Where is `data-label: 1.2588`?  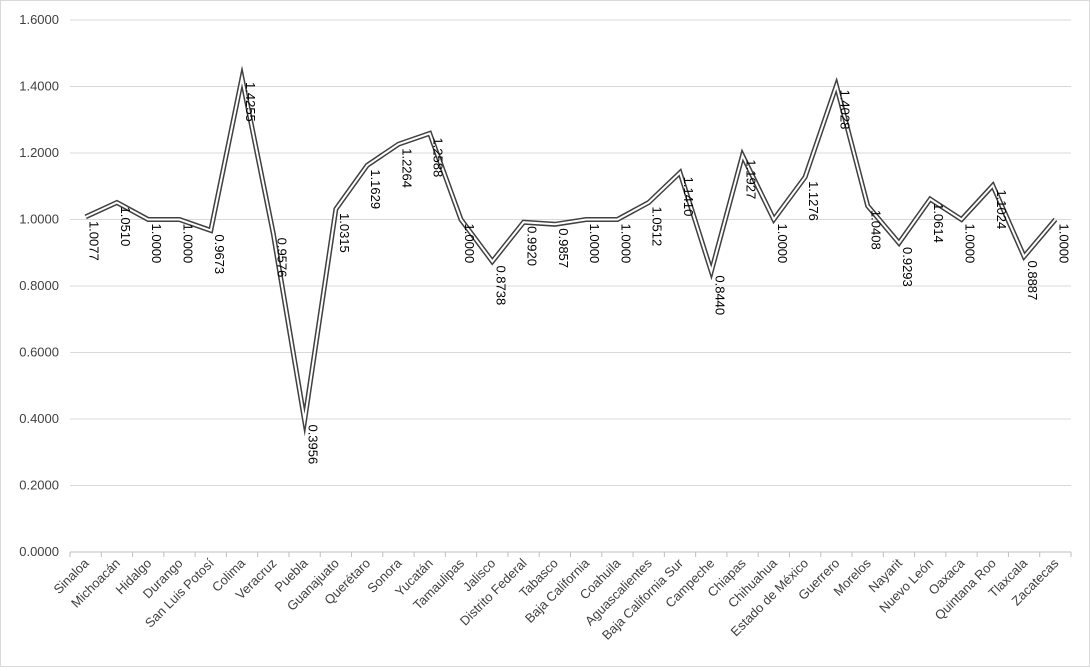
data-label: 1.2588 is located at coordinates (438, 157).